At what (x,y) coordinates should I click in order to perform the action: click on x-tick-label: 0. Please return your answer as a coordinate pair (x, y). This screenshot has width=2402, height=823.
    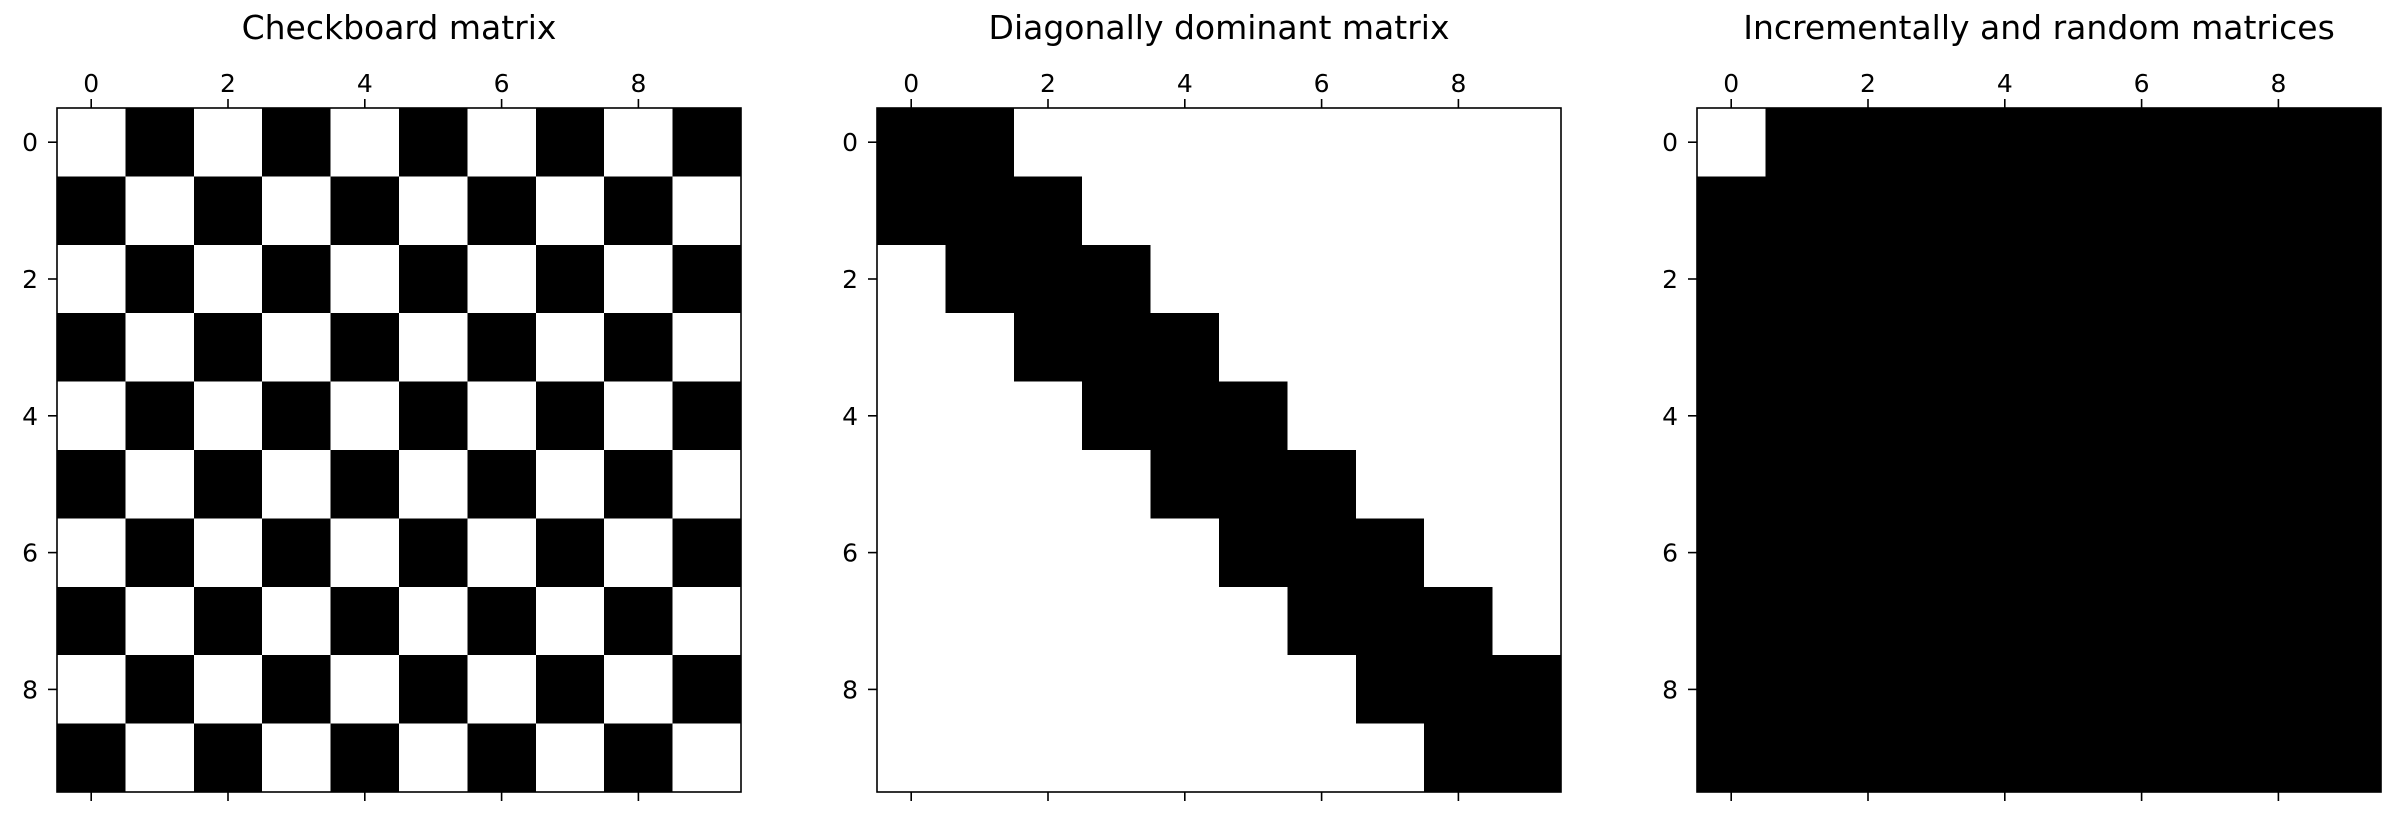
    Looking at the image, I should click on (911, 83).